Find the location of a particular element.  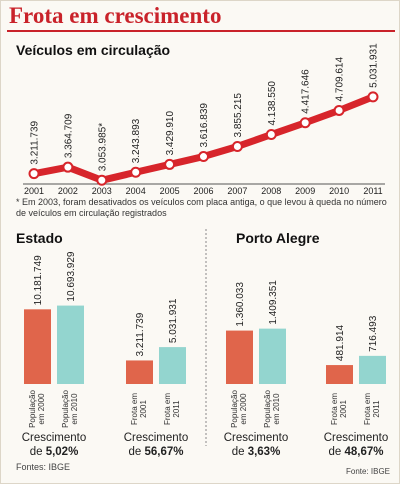

x-tick-label: 2005 is located at coordinates (170, 191).